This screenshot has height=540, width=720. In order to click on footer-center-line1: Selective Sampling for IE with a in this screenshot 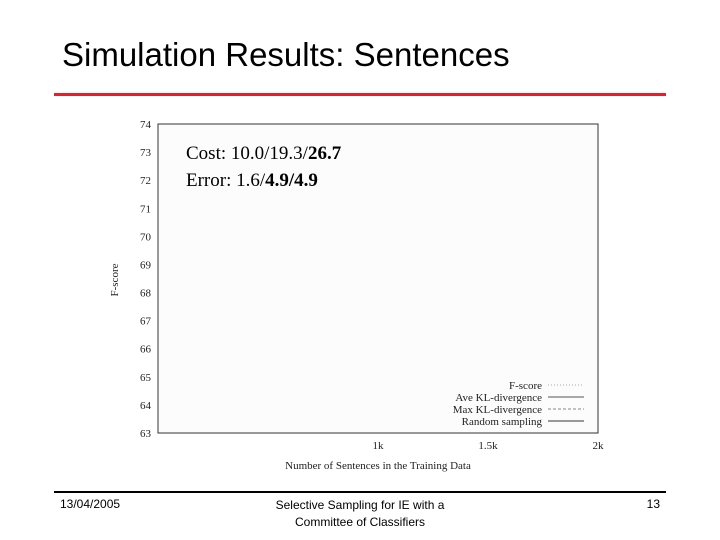, I will do `click(360, 505)`.